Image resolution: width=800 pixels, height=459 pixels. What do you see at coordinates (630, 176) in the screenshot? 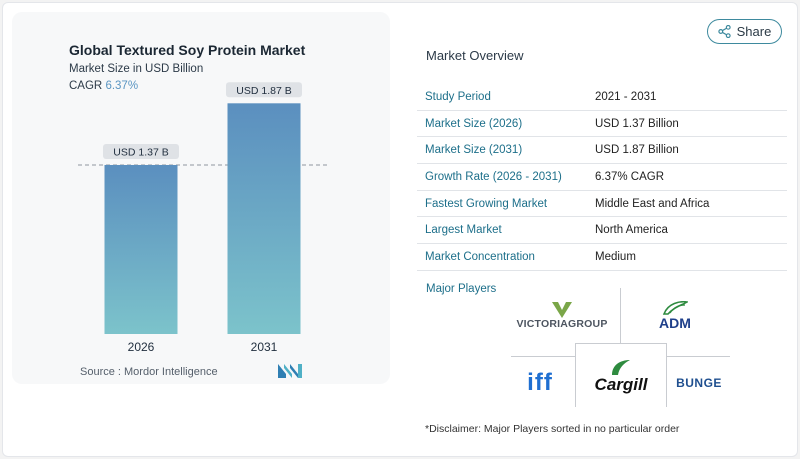
I see `overview-value: 6.37% CAGR` at bounding box center [630, 176].